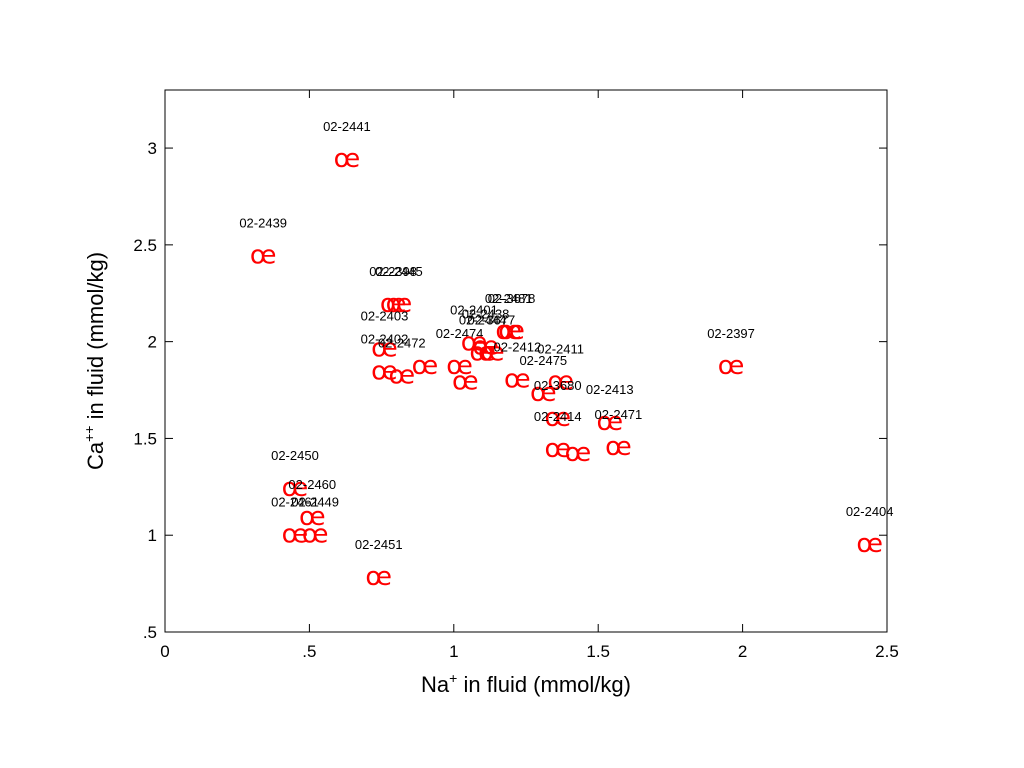 The height and width of the screenshot is (768, 1024). I want to click on y-tick-label: 1.5, so click(145, 438).